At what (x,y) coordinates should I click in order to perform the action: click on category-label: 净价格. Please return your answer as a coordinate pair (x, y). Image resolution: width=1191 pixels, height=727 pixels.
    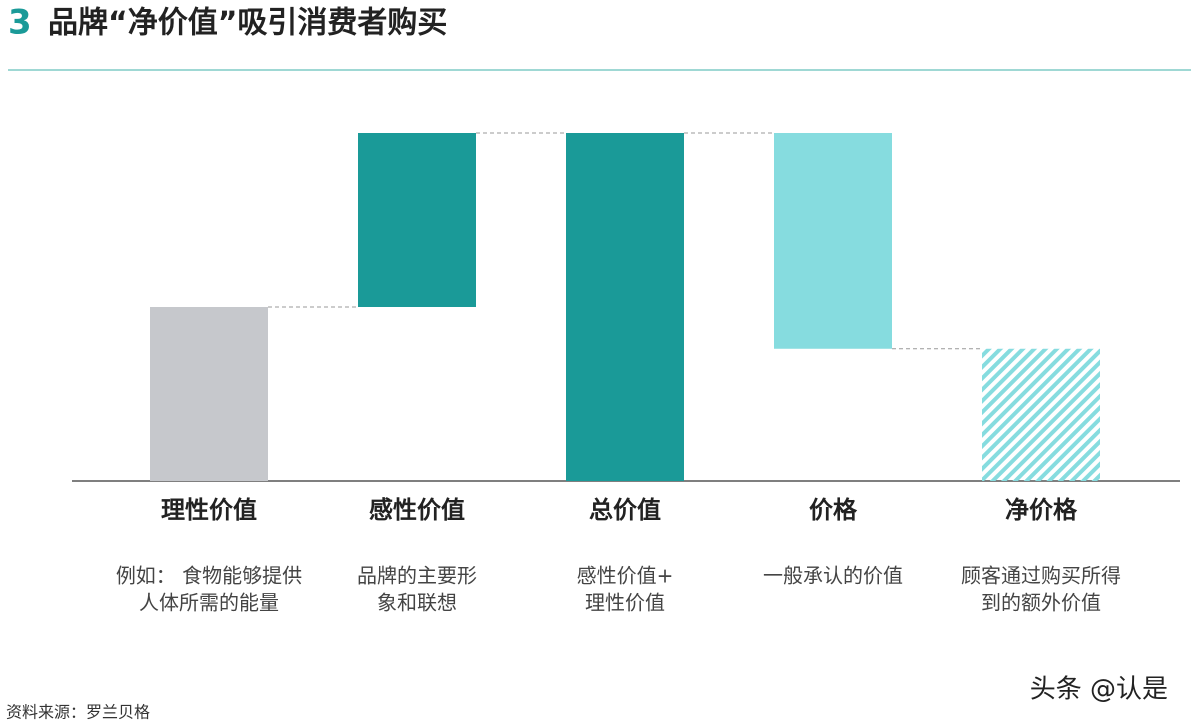
    Looking at the image, I should click on (1041, 510).